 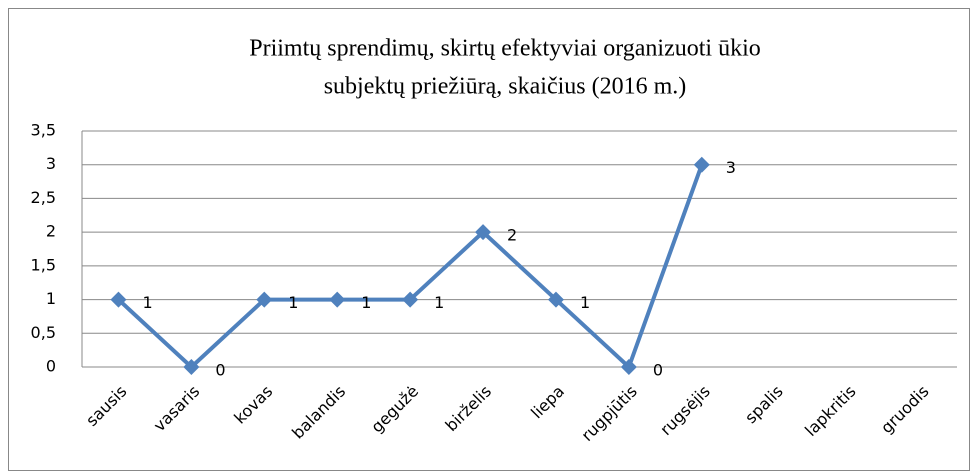 I want to click on y-tick-label: 0,5, so click(x=43, y=332).